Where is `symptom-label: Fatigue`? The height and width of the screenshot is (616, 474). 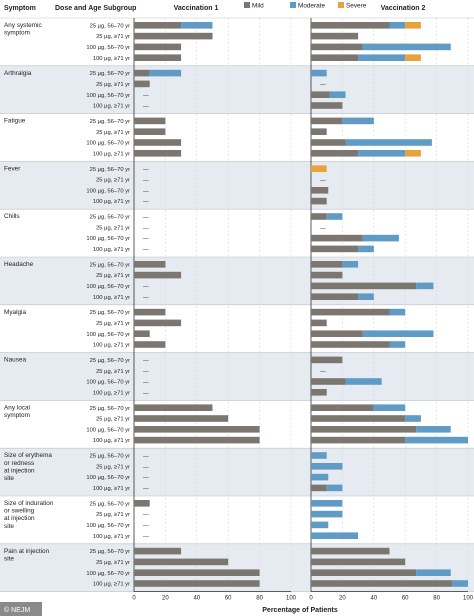 symptom-label: Fatigue is located at coordinates (15, 121).